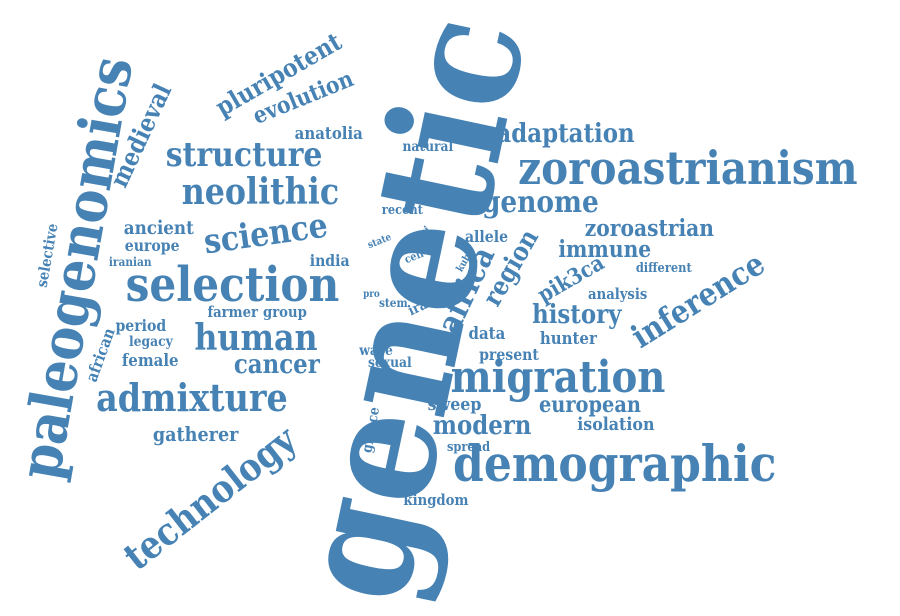  I want to click on word-isolation: isolation, so click(616, 424).